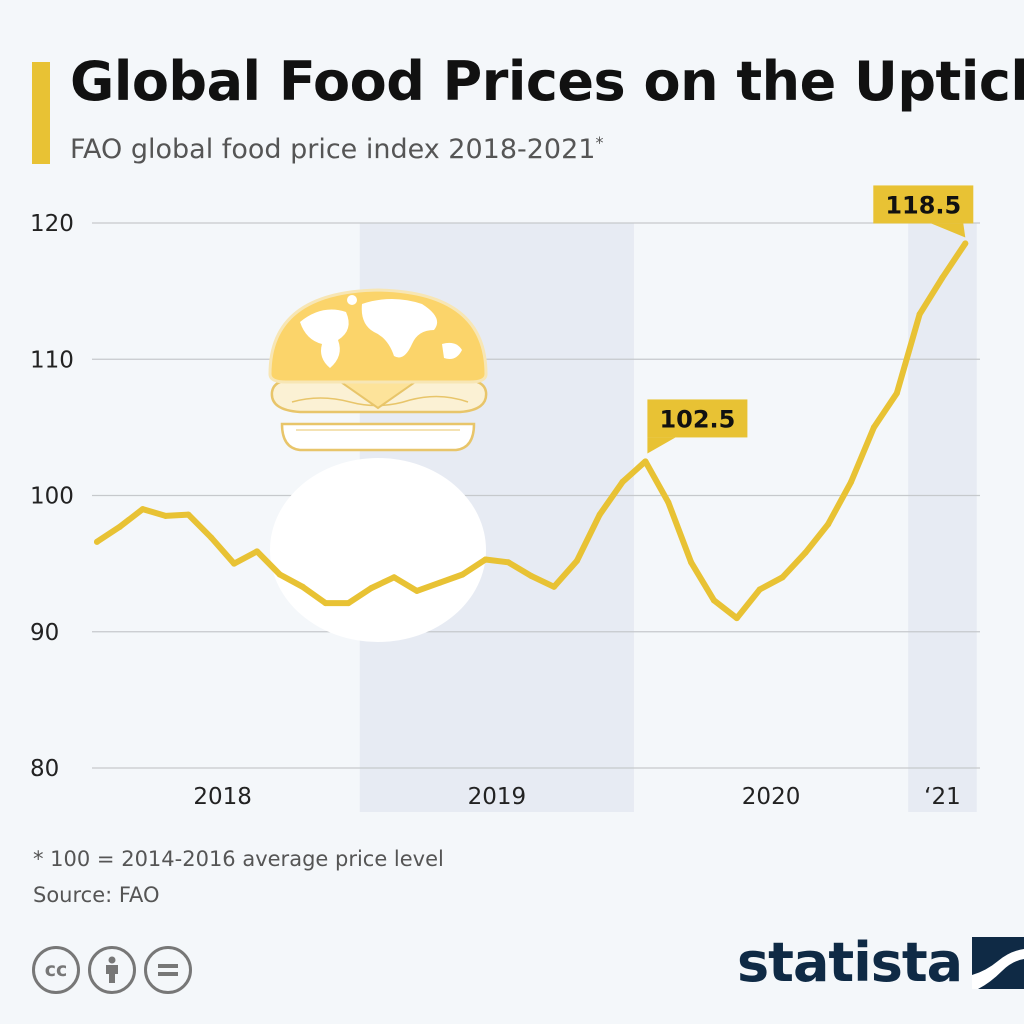 The height and width of the screenshot is (1024, 1024). Describe the element at coordinates (56, 970) in the screenshot. I see `creative-commons-icon: cc` at that location.